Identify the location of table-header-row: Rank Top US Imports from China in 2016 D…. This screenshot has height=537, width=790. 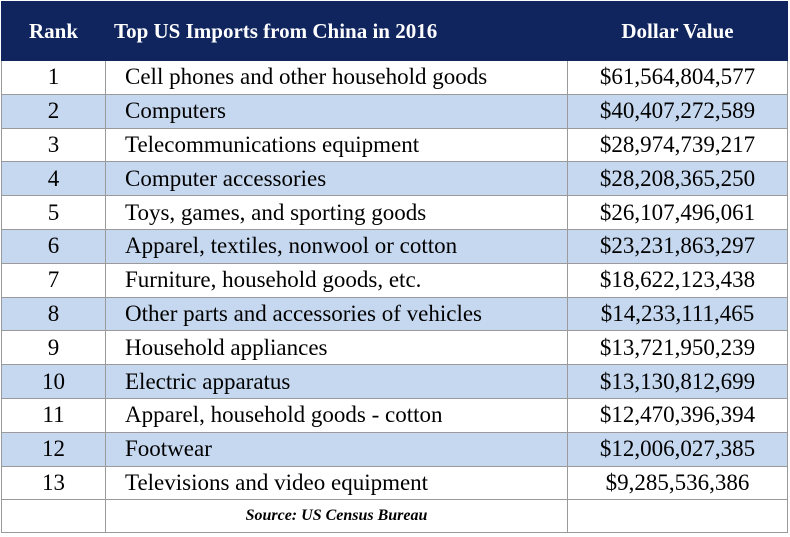
(394, 31).